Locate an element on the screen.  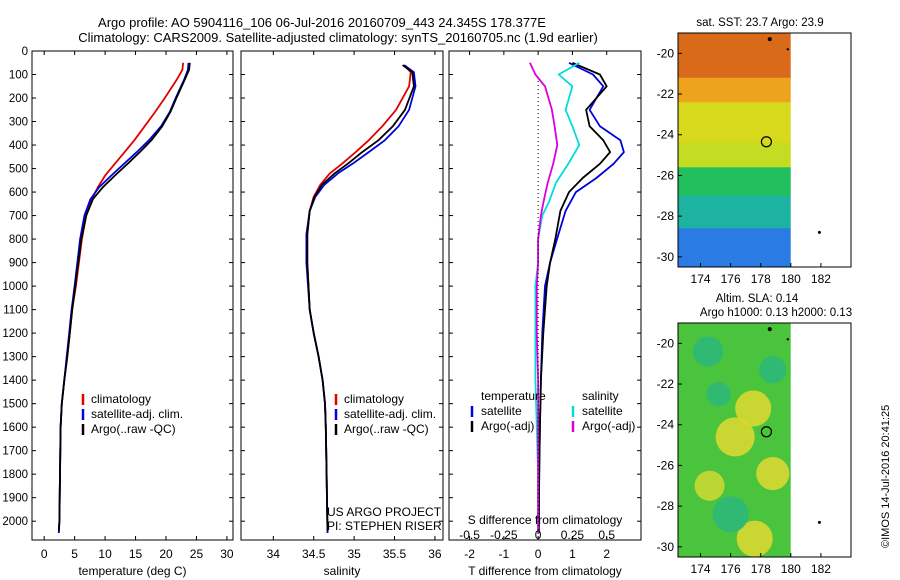
depth-tick-label: 1600 is located at coordinates (15, 428).